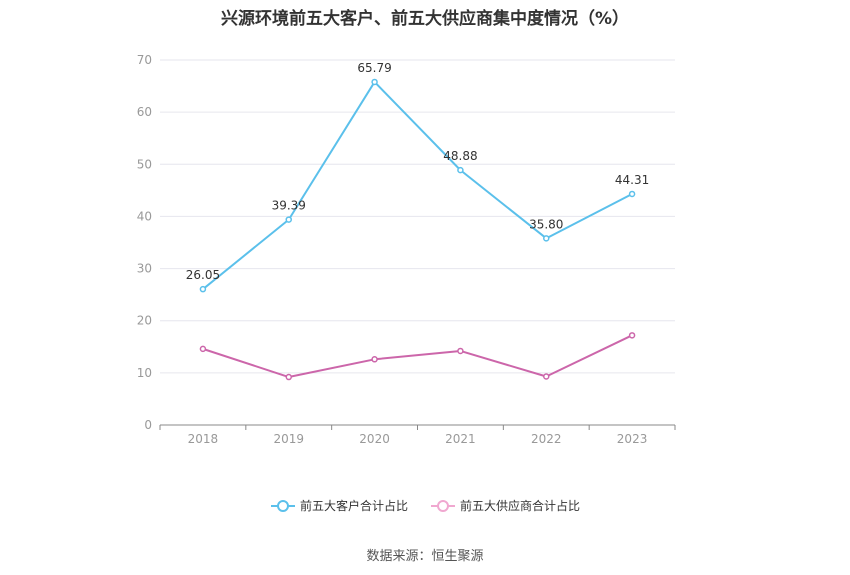  What do you see at coordinates (288, 439) in the screenshot?
I see `x-tick-label-2019: 2019` at bounding box center [288, 439].